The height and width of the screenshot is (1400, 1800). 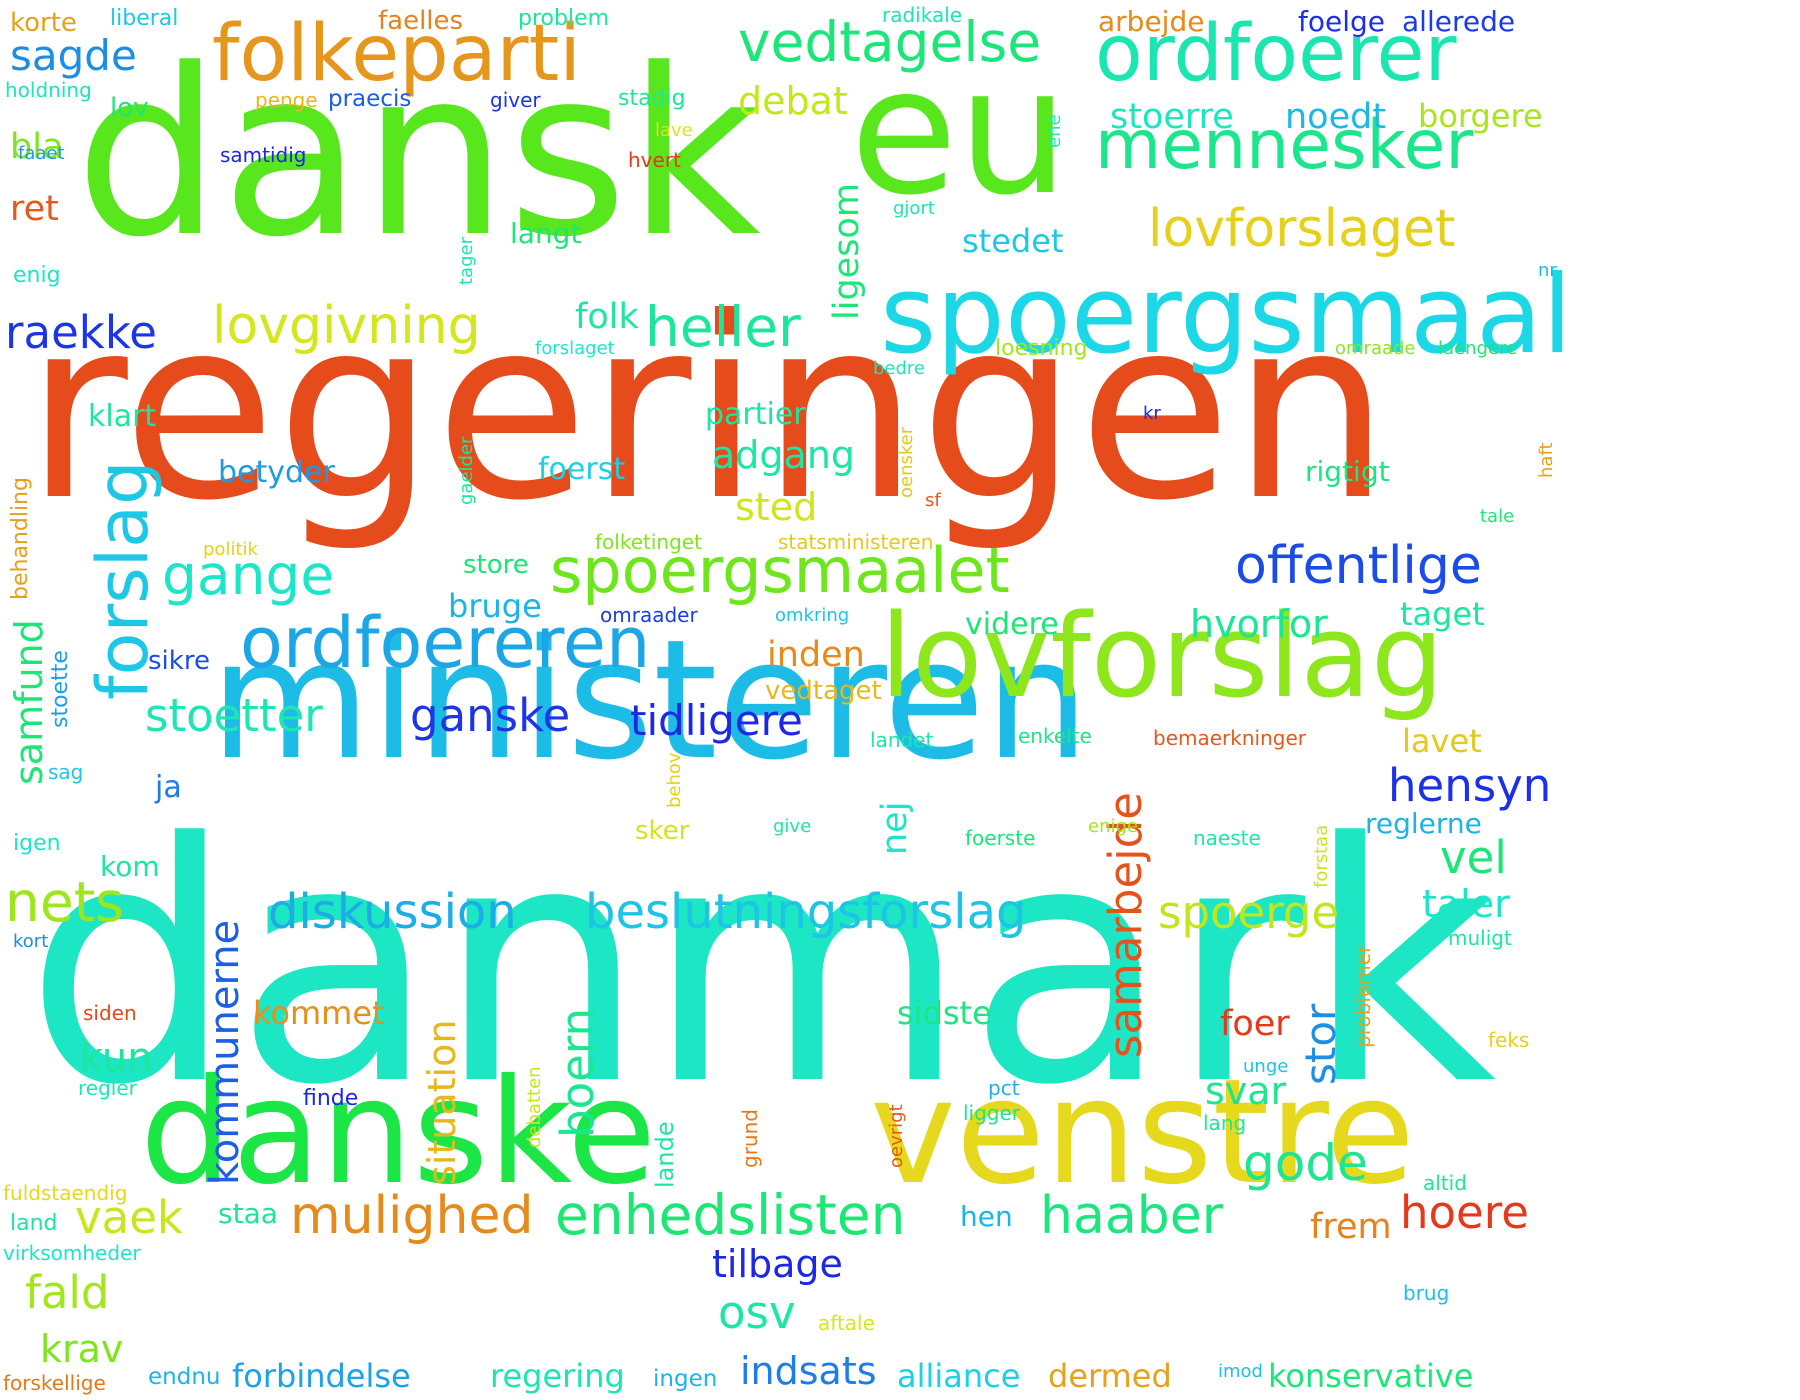 I want to click on word-politik: politik, so click(x=230, y=549).